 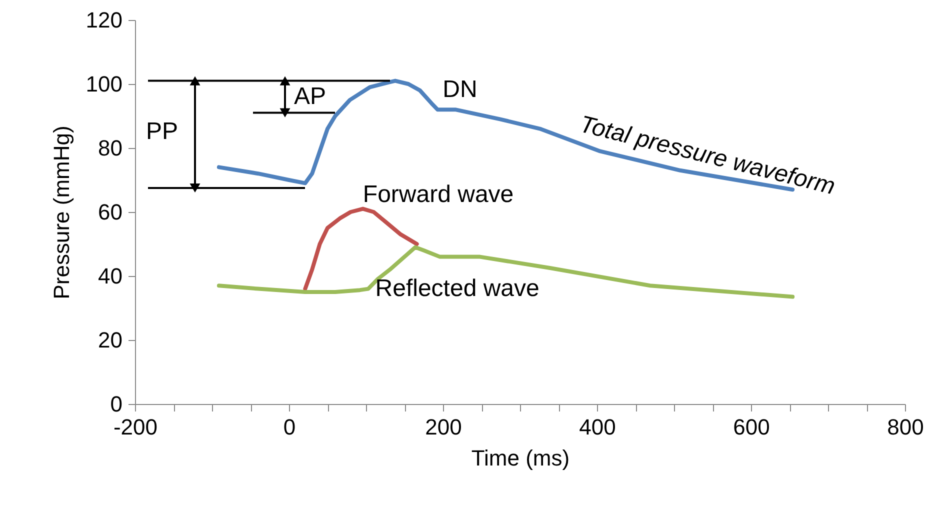 I want to click on y-tick-label: 40, so click(x=110, y=276).